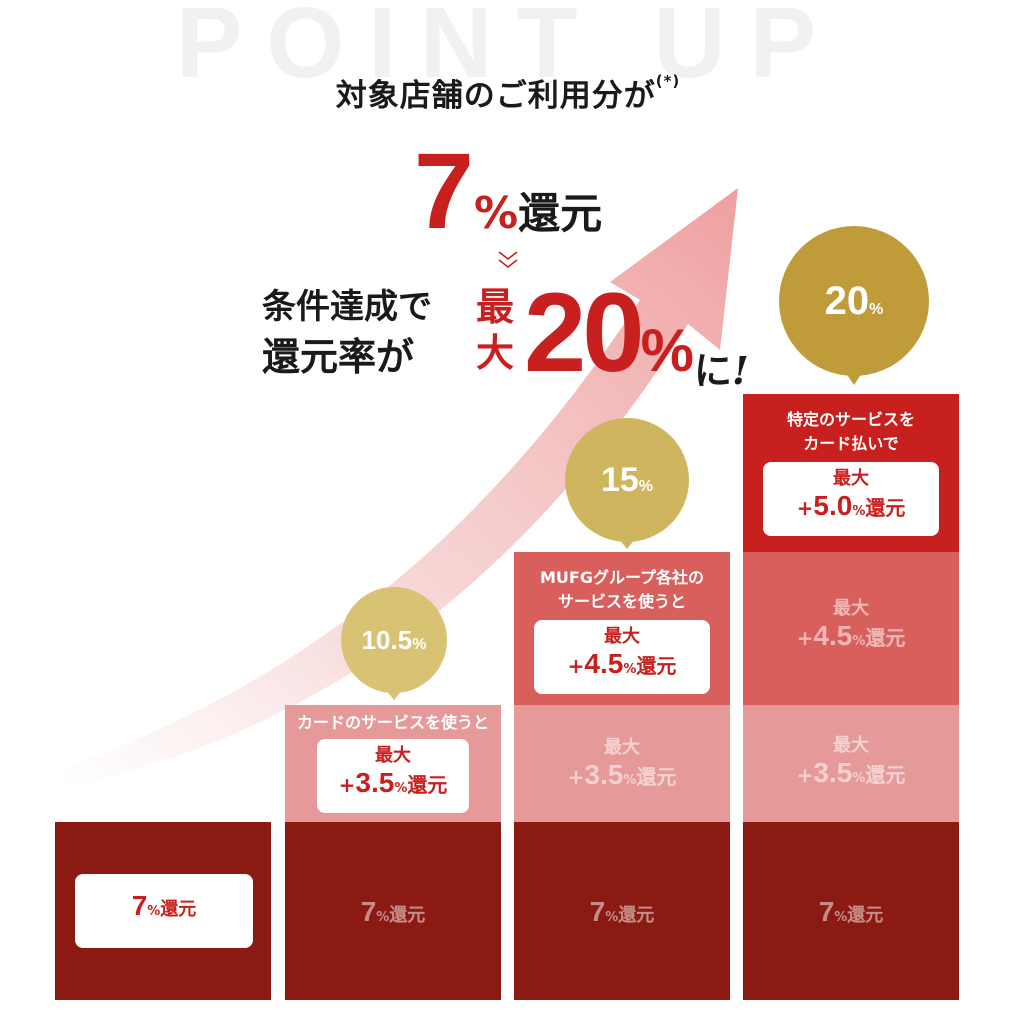 The image size is (1016, 1024). I want to click on condition-text: 条件達成で 還元率が, so click(347, 332).